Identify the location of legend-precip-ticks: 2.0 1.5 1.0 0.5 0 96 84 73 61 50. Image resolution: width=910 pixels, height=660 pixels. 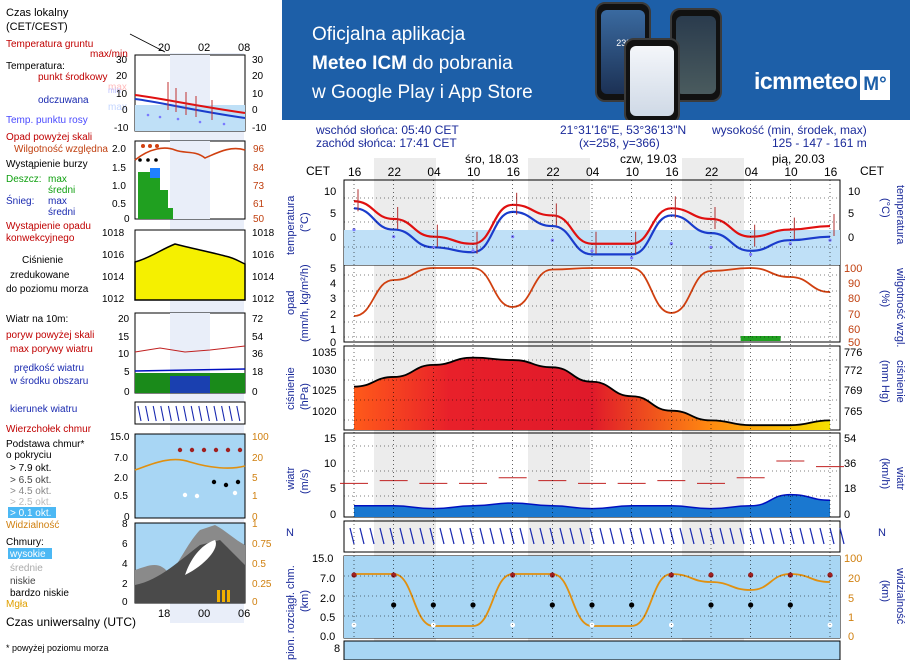
(188, 184).